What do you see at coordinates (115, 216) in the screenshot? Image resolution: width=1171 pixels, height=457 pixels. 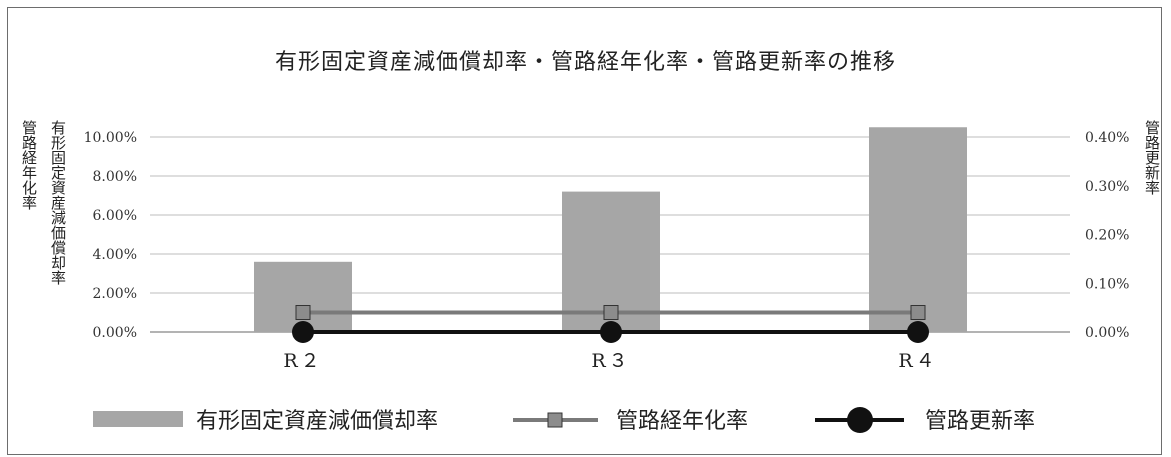 I see `y-left-tick-label: 6.00%` at bounding box center [115, 216].